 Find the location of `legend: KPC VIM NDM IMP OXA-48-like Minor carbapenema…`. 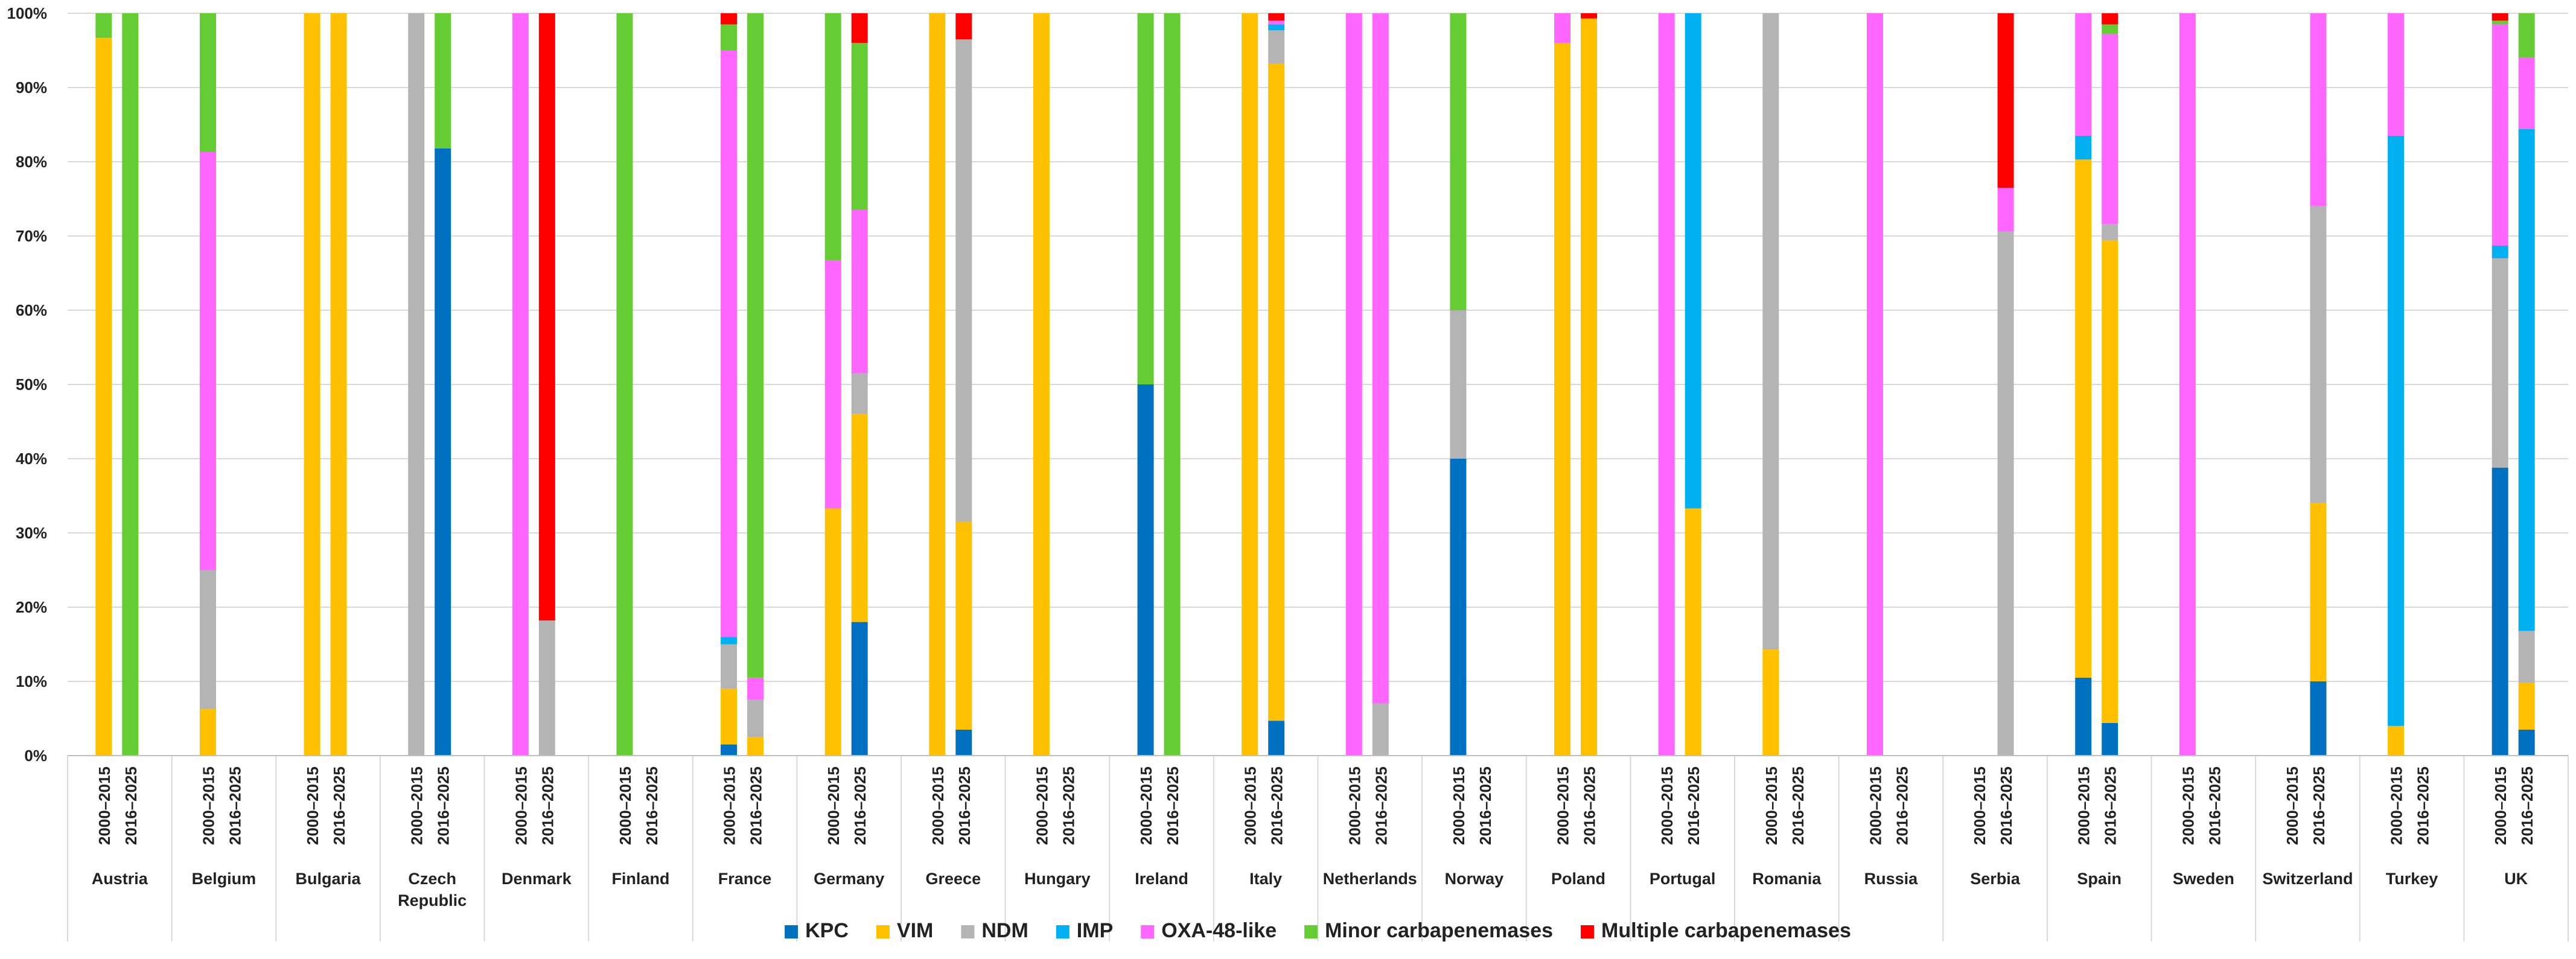

legend: KPC VIM NDM IMP OXA-48-like Minor carbapenema… is located at coordinates (1318, 930).